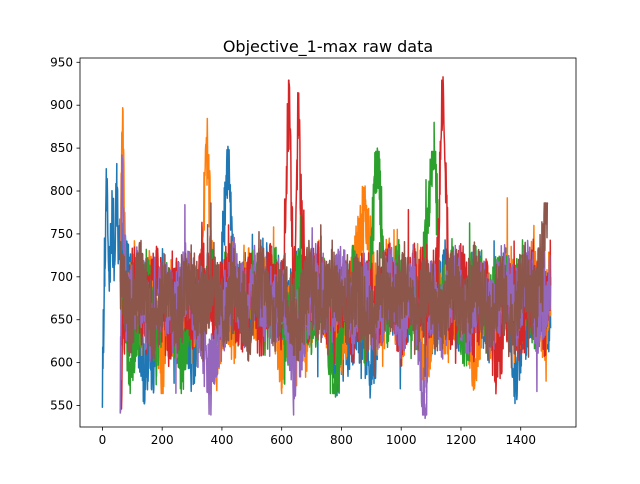 The image size is (640, 484). I want to click on chart-title: Objective_1-max raw data, so click(328, 47).